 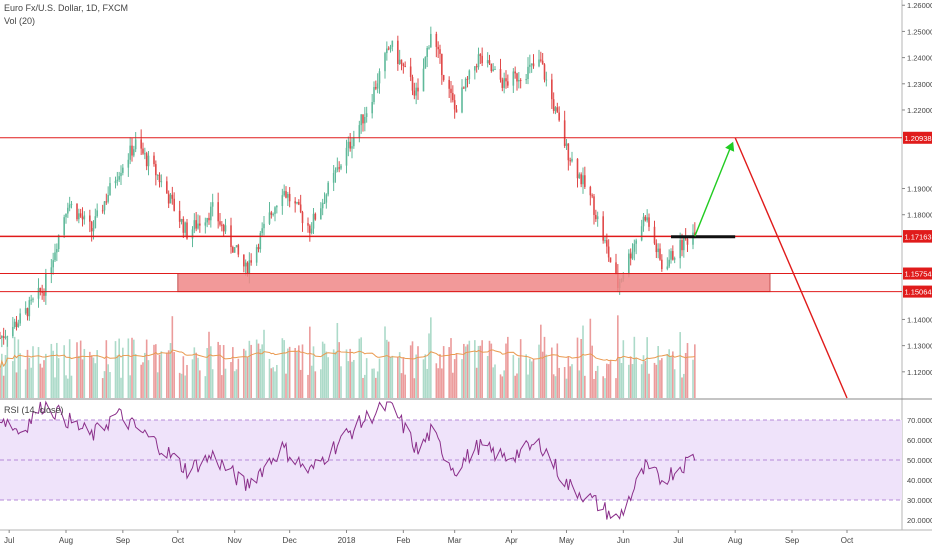 I want to click on bearish-projection-line, so click(x=791, y=268).